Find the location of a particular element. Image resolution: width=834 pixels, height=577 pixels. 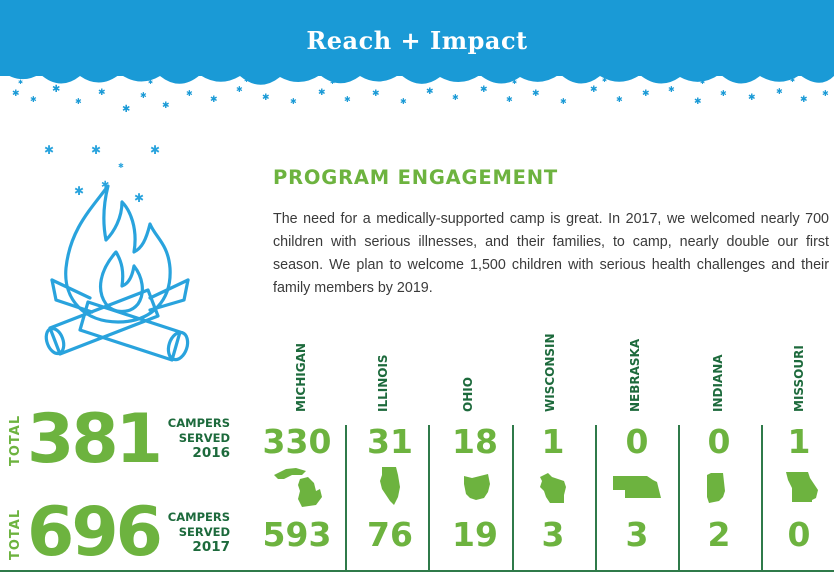

michigan-2017: 593 is located at coordinates (297, 534).